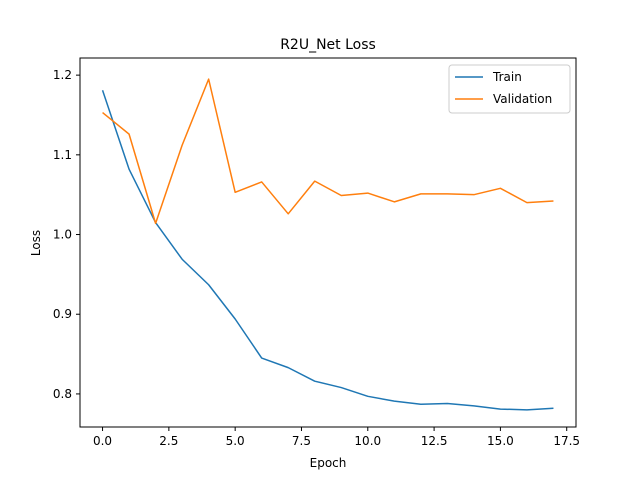 The height and width of the screenshot is (480, 640). Describe the element at coordinates (301, 441) in the screenshot. I see `x-tick-label: 7.5` at that location.